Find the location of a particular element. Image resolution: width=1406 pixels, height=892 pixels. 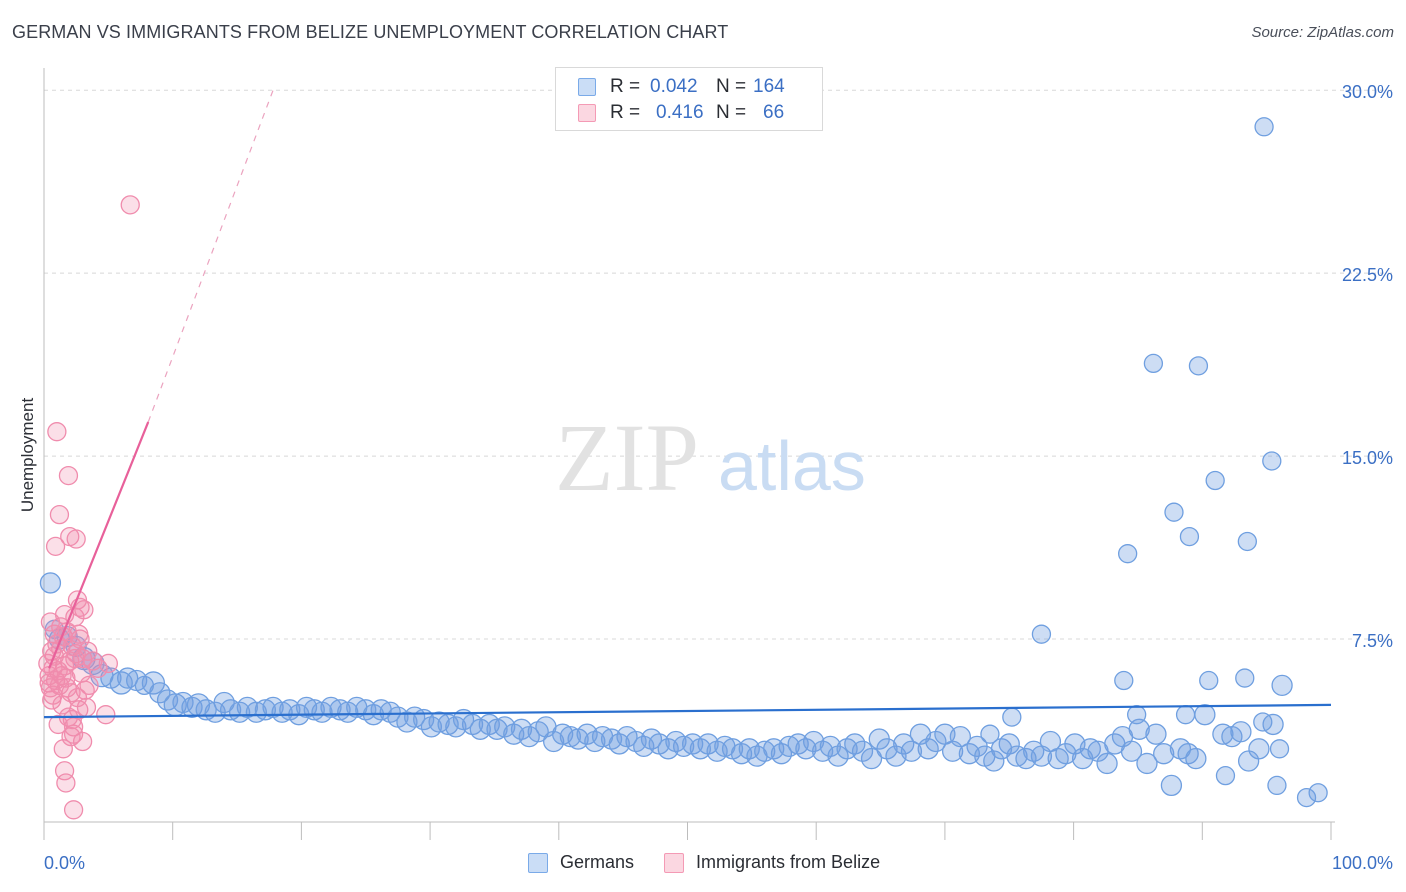

x-tick-label-min: 0.0% is located at coordinates (64, 863).